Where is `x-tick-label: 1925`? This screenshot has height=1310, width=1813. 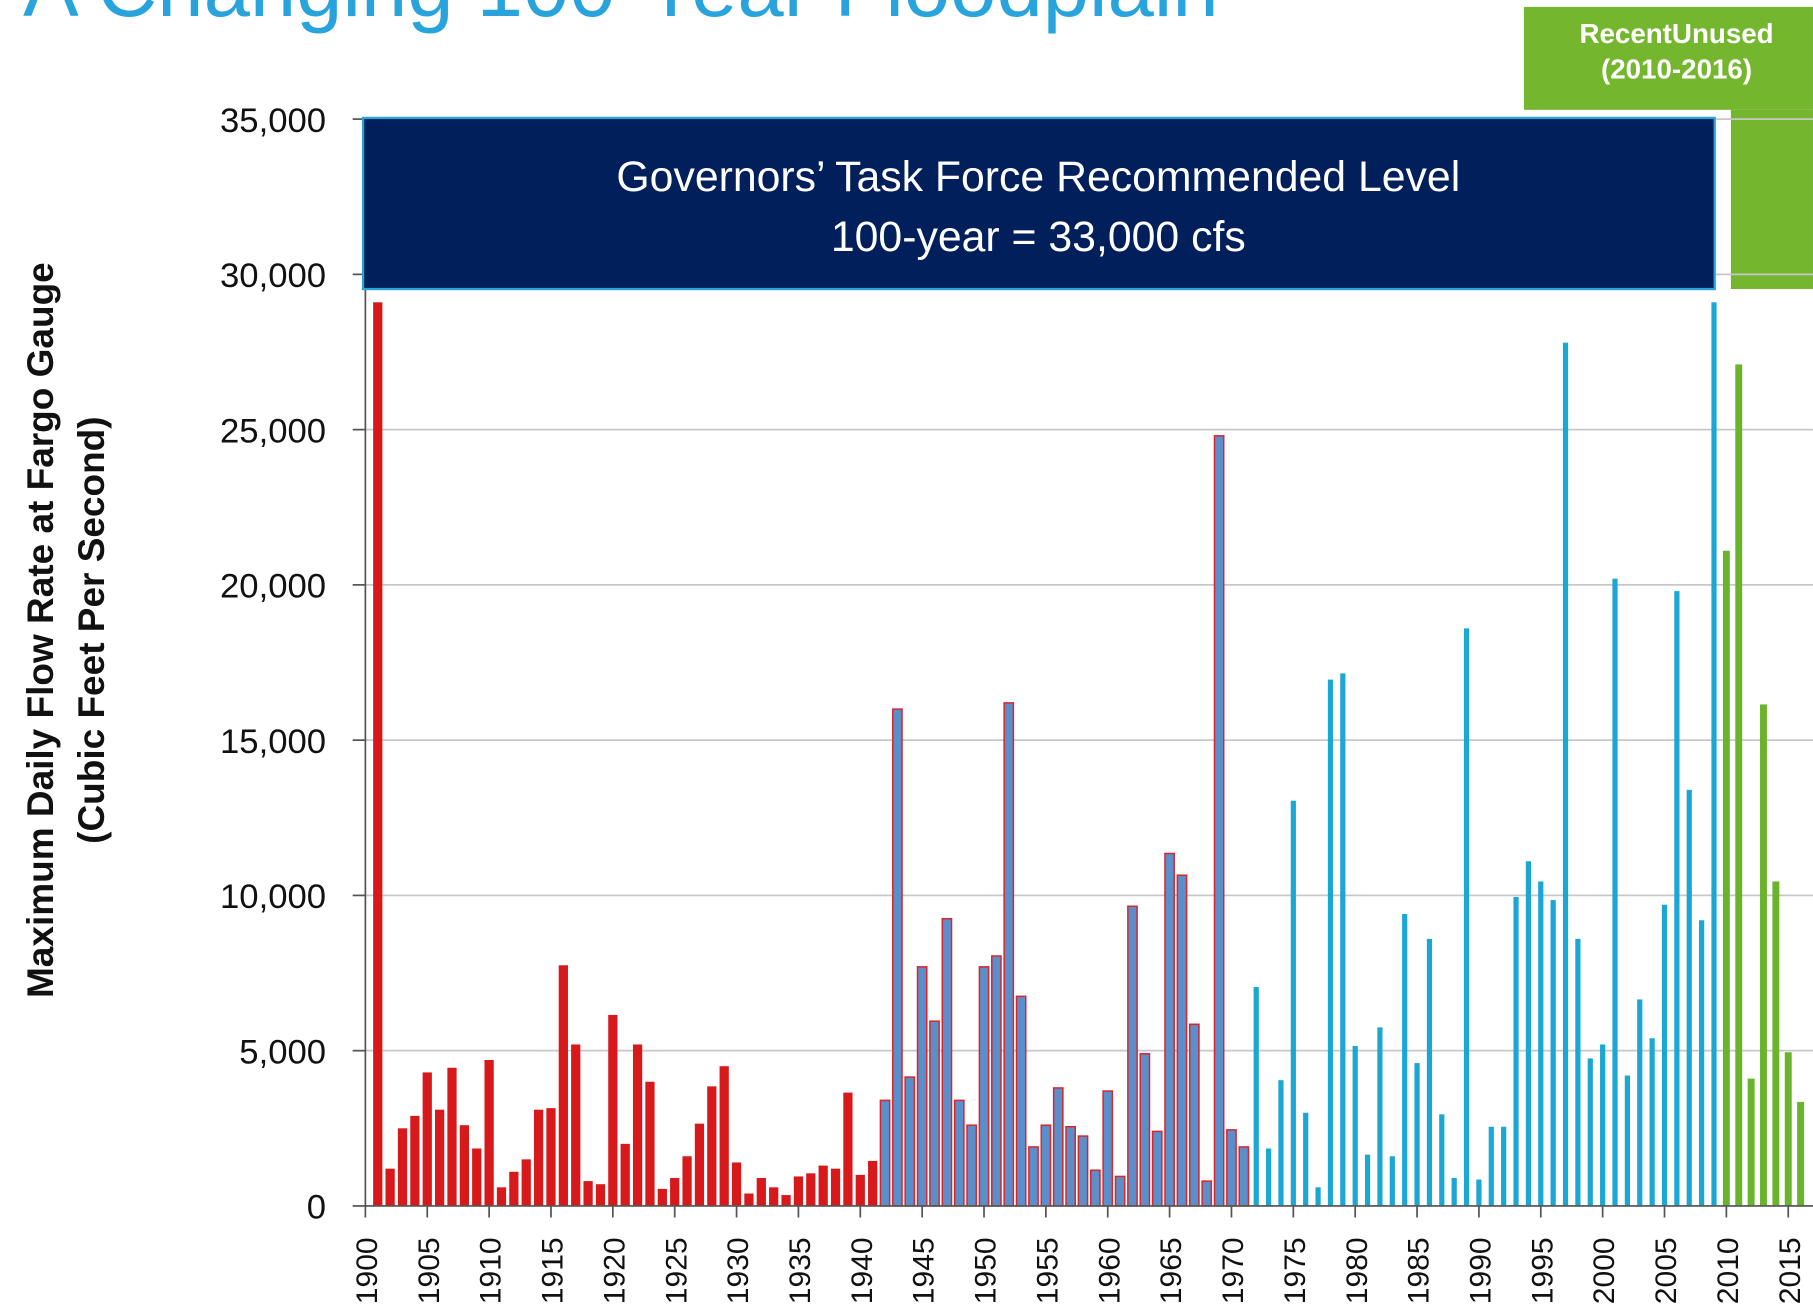 x-tick-label: 1925 is located at coordinates (676, 1270).